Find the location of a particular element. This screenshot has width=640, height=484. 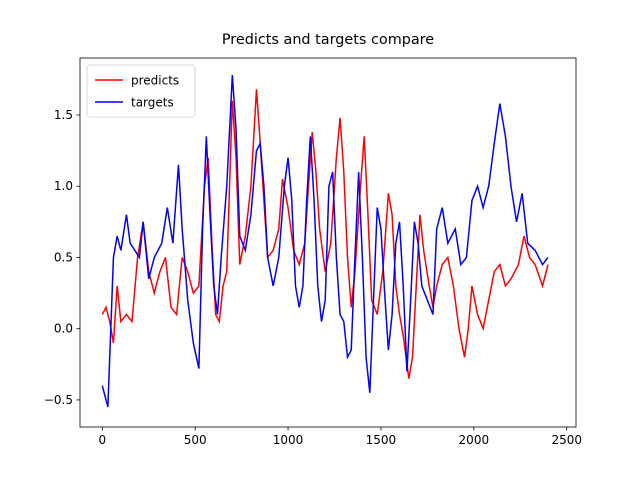

y-tick-label: 1.5 is located at coordinates (63, 115).